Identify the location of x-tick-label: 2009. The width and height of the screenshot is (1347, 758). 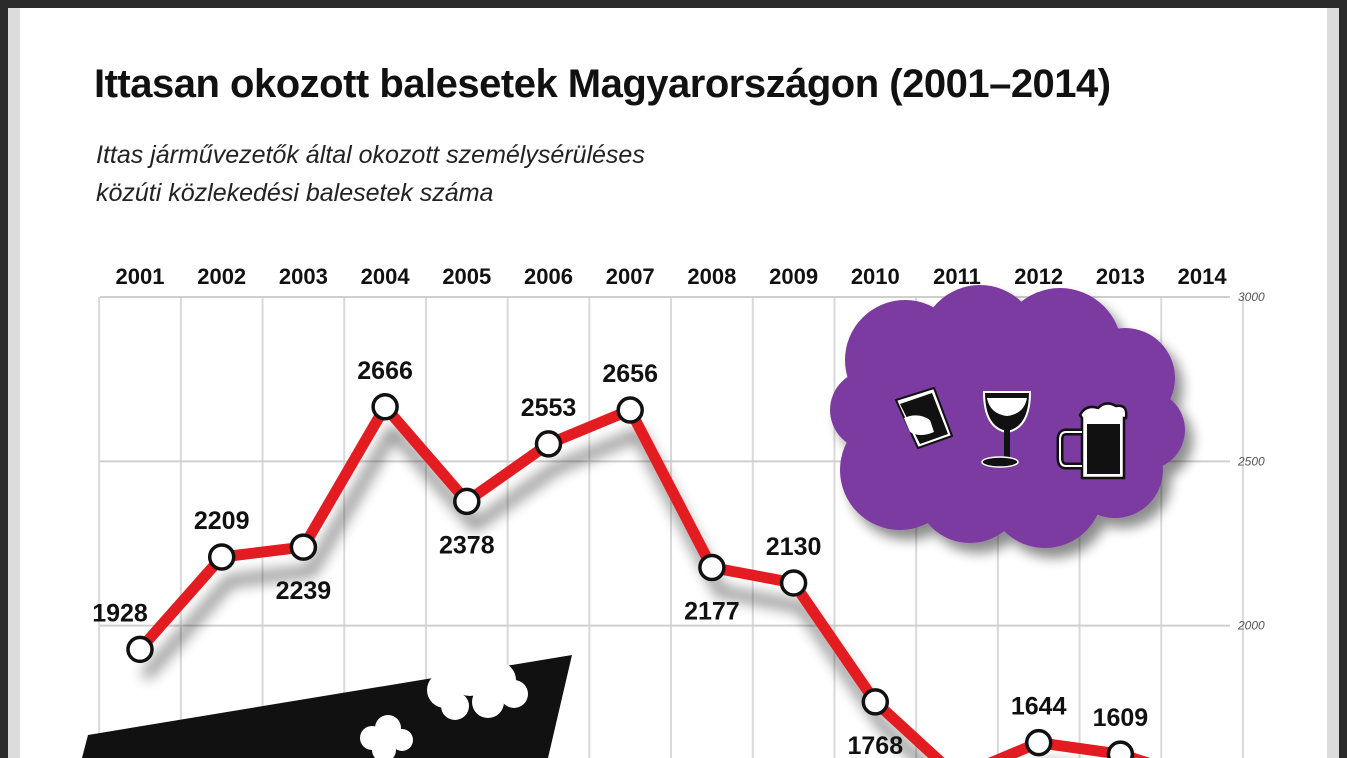
(793, 276).